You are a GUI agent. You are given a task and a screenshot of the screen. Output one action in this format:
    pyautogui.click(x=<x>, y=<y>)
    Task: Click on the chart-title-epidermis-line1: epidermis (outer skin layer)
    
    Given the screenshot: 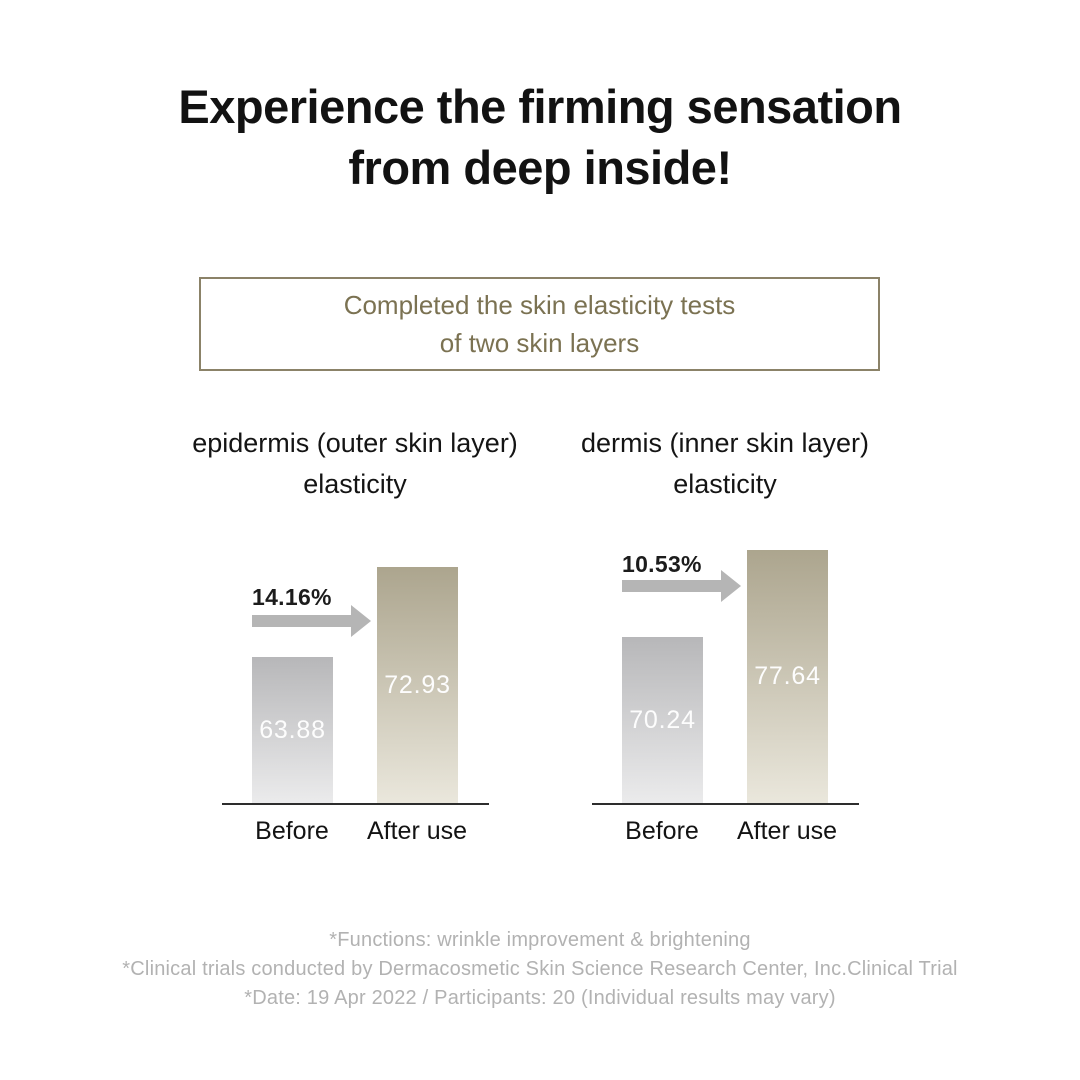 What is the action you would take?
    pyautogui.click(x=355, y=443)
    